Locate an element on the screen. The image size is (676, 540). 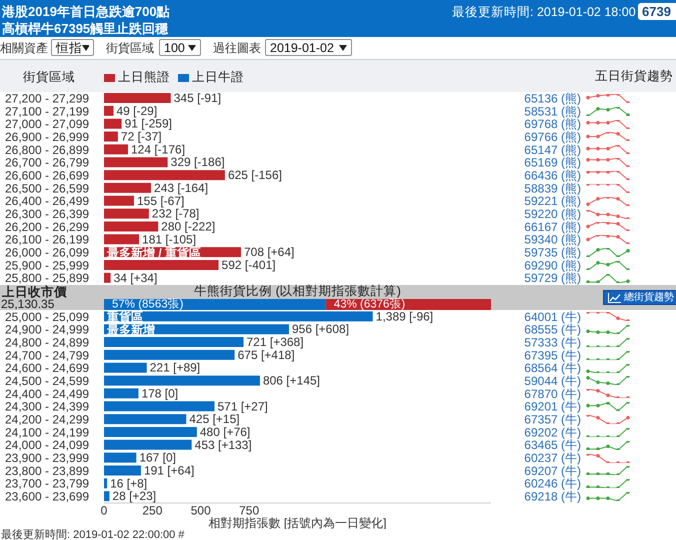
y-tick-label: 24,500 - 24,599 is located at coordinates (47, 381).